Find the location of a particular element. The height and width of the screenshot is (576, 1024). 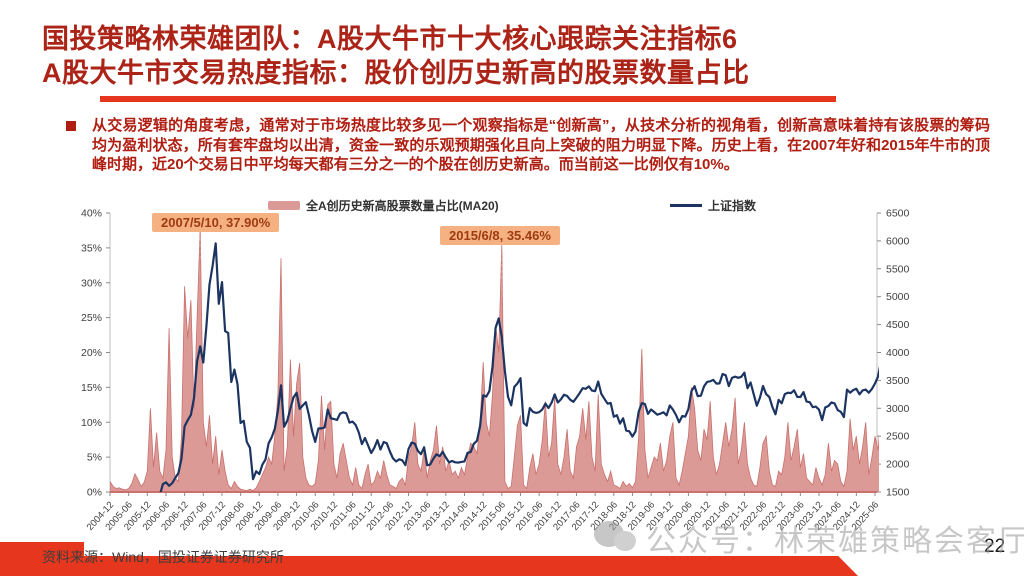

svg-text: 20% is located at coordinates (91, 353).